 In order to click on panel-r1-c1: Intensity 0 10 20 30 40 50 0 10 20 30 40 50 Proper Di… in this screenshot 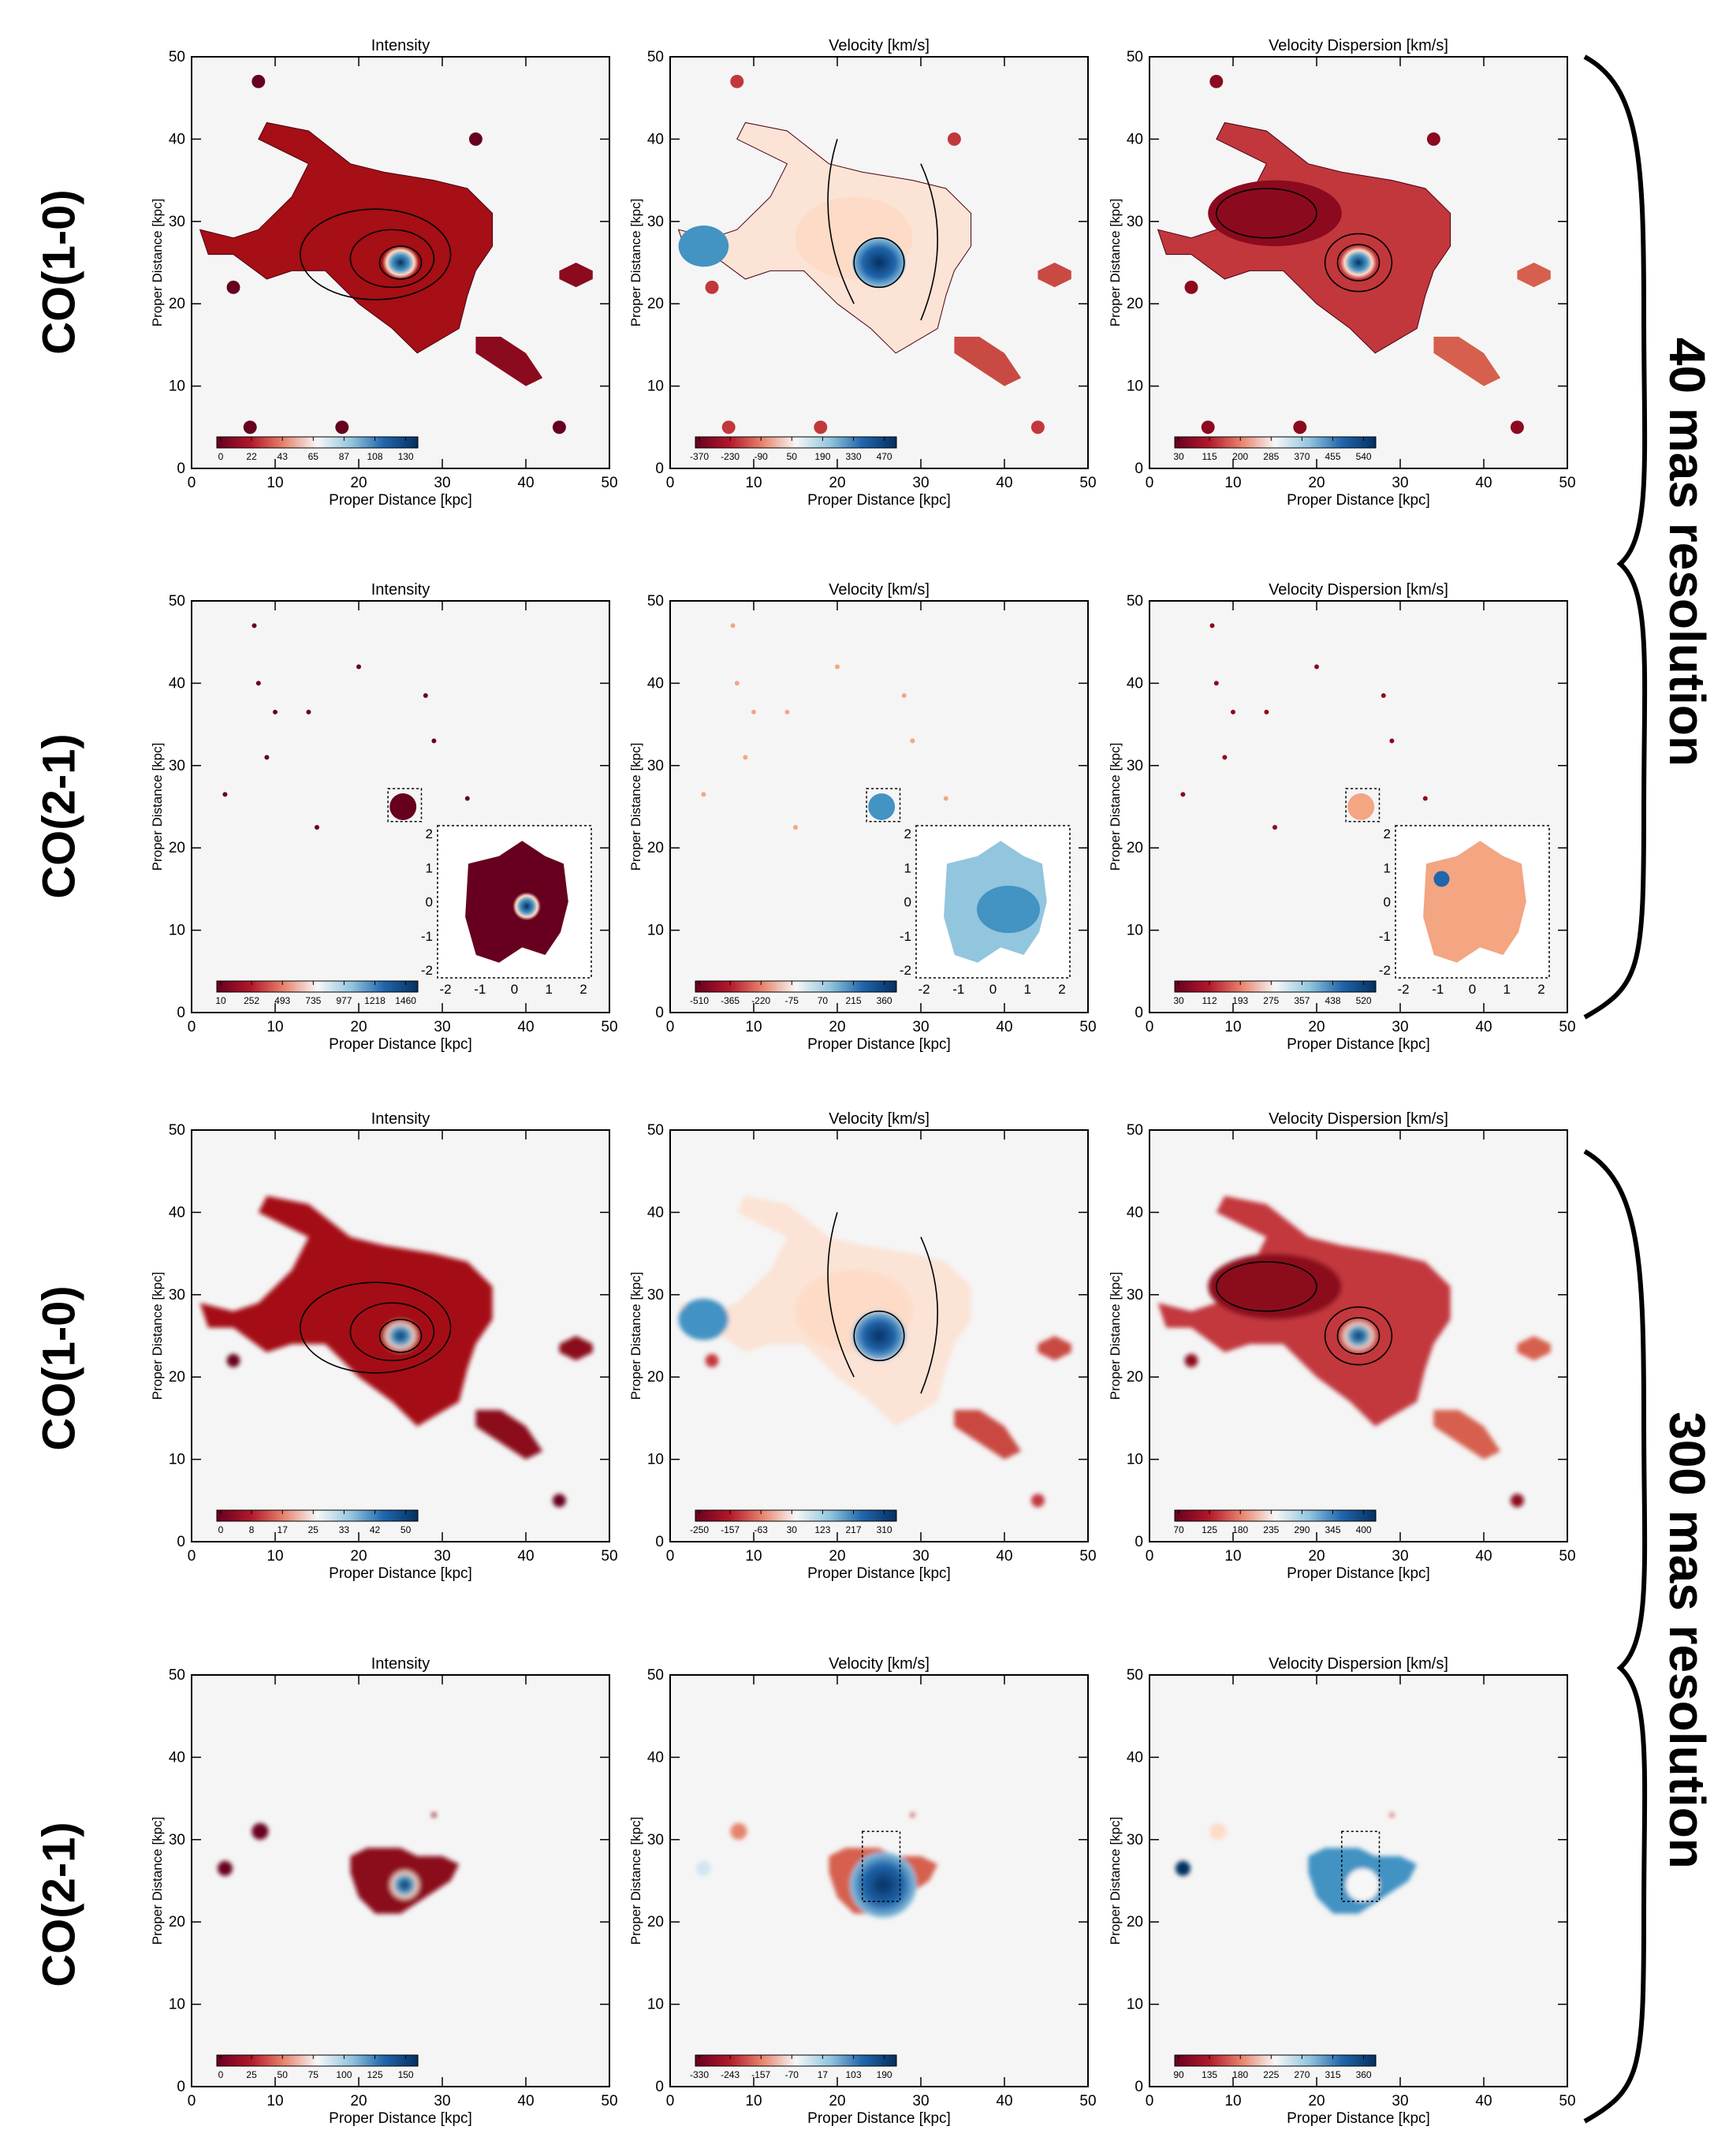, I will do `click(384, 273)`.